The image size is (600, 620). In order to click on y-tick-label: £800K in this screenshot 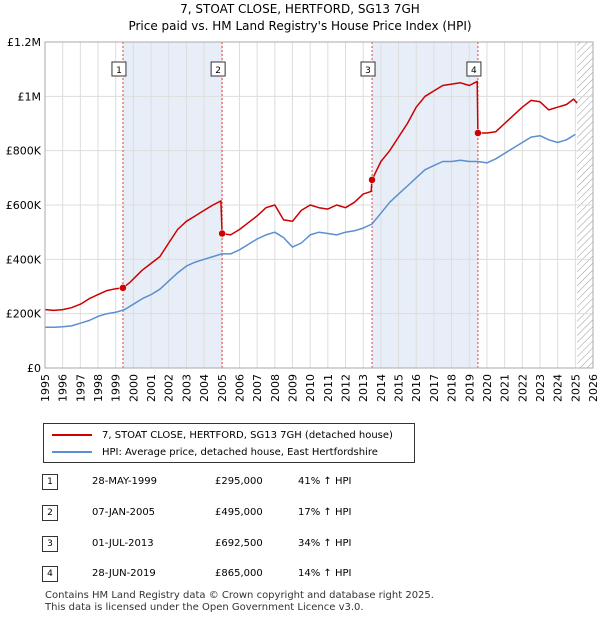, I will do `click(24, 151)`.